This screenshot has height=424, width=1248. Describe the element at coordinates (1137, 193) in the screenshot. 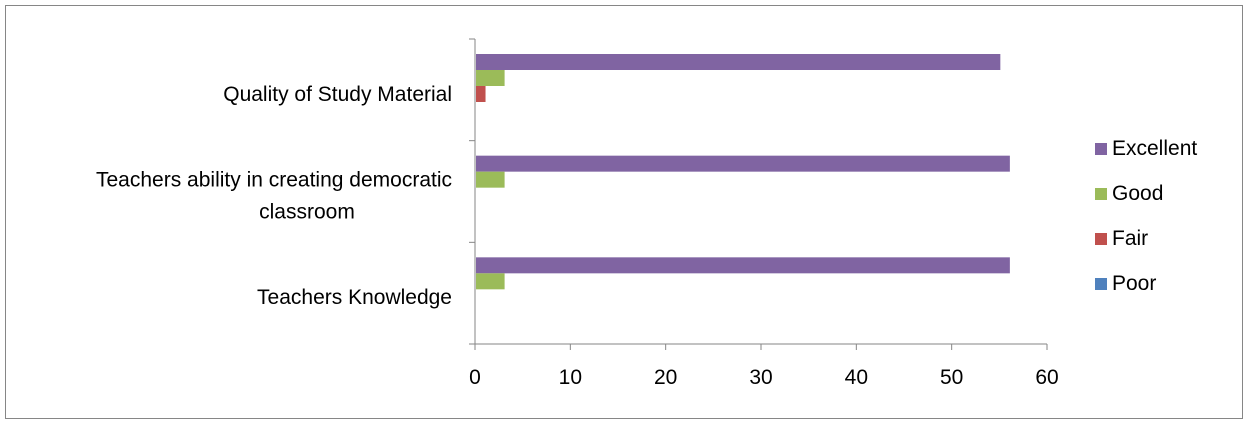

I see `legend-label-good: Good` at that location.